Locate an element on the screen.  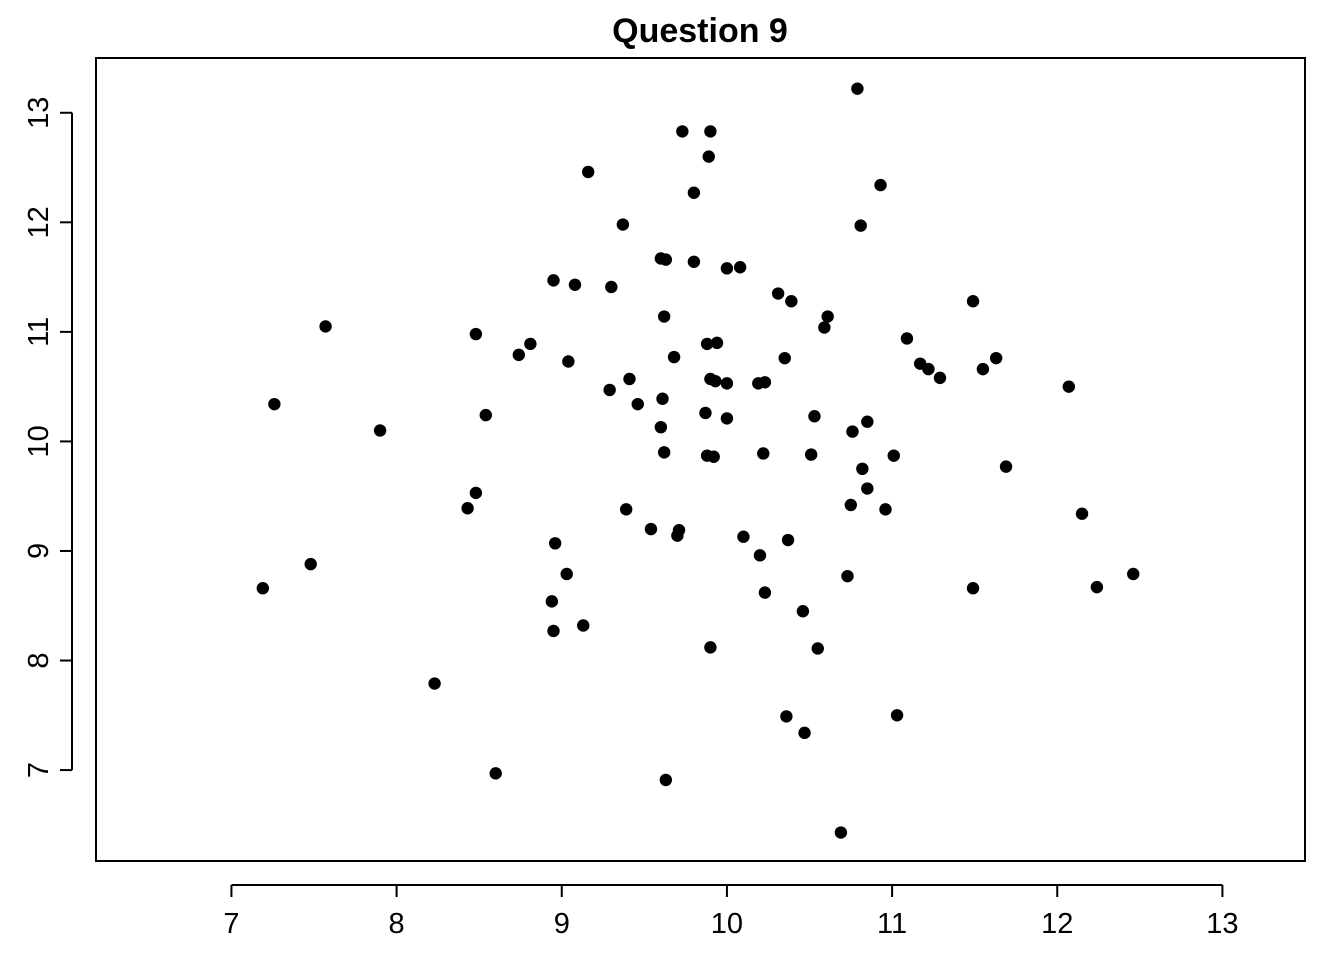
y-axis: 7 8 9 10 11 12 13 is located at coordinates (48, 437).